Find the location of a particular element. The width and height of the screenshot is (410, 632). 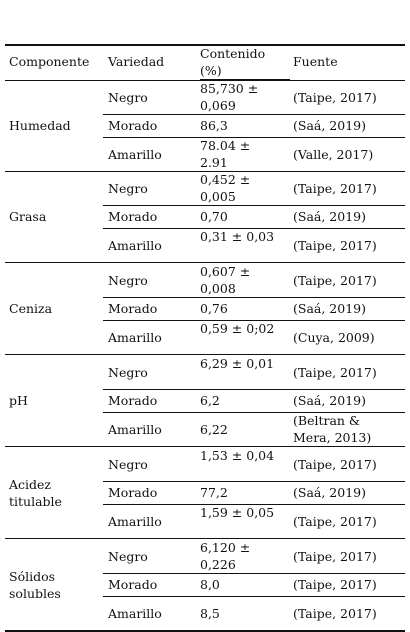

contenido-cell: 6,29 ± 0,01 is located at coordinates (237, 363).